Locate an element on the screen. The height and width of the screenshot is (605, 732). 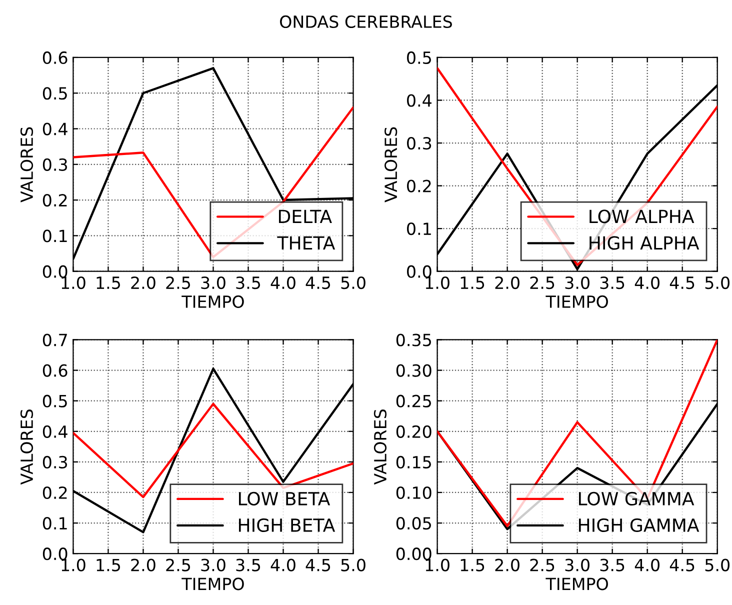
text: ONDAS CEREBRALES is located at coordinates (366, 21).